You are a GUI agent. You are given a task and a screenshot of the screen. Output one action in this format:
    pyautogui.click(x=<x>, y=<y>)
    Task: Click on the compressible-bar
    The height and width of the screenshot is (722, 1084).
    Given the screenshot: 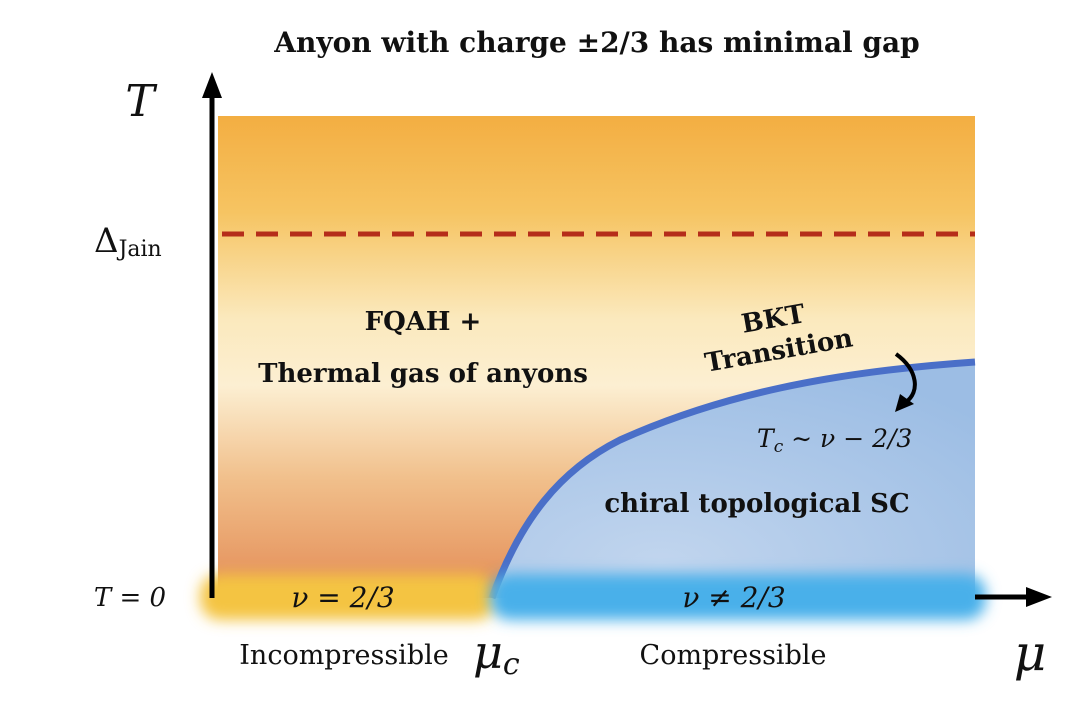 What is the action you would take?
    pyautogui.click(x=738, y=597)
    